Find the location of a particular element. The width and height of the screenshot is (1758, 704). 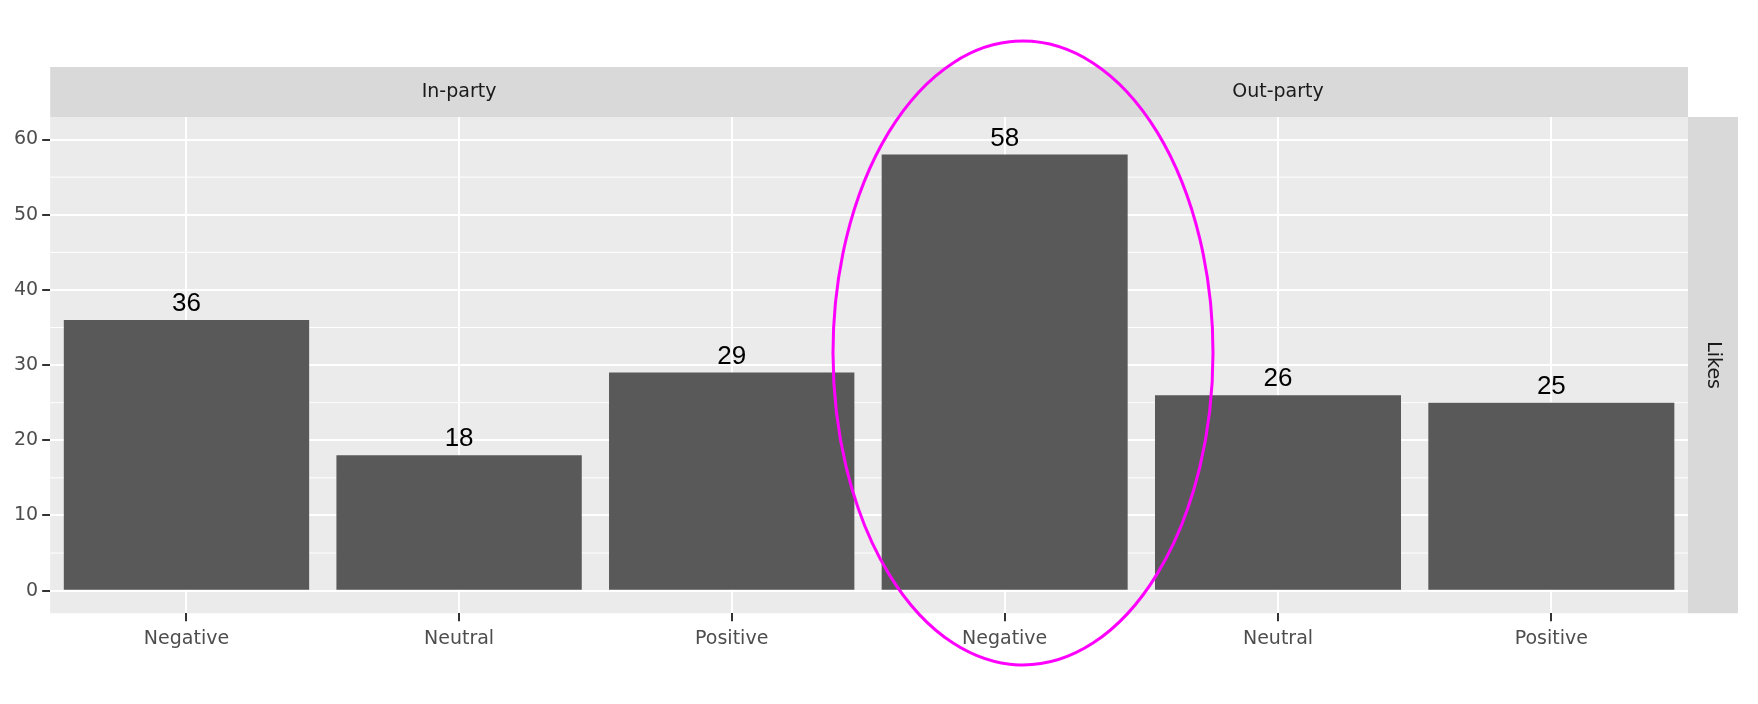

data-label: 18 is located at coordinates (459, 437).